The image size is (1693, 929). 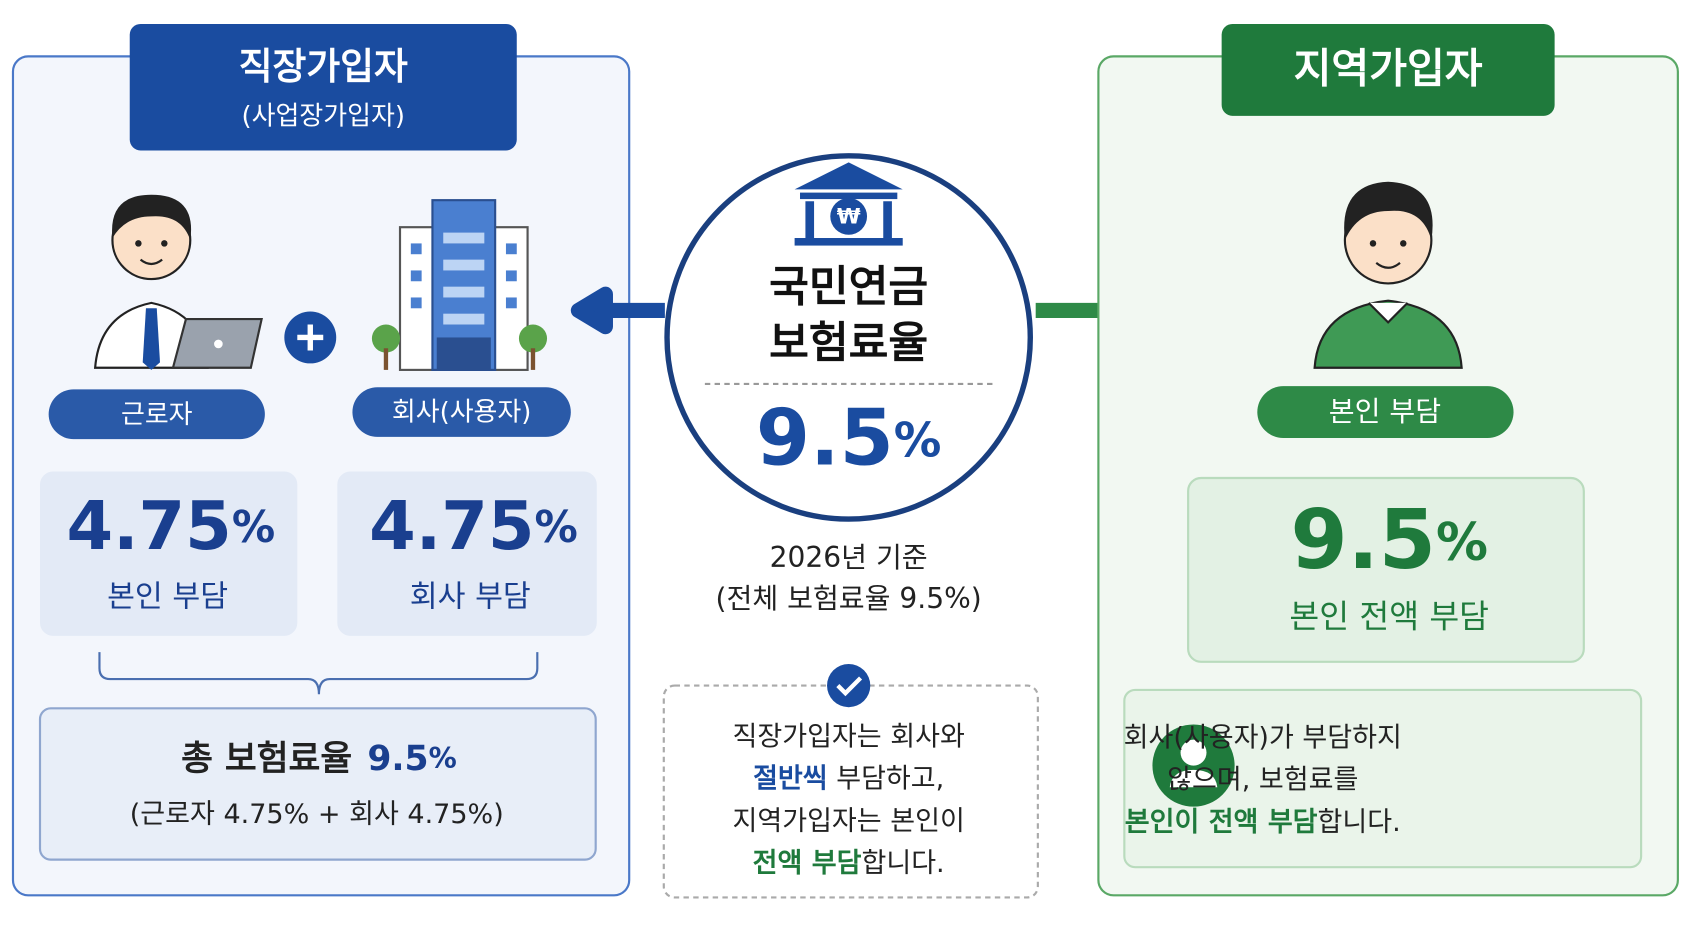 I want to click on note-segment: 전액 부담, so click(x=807, y=862).